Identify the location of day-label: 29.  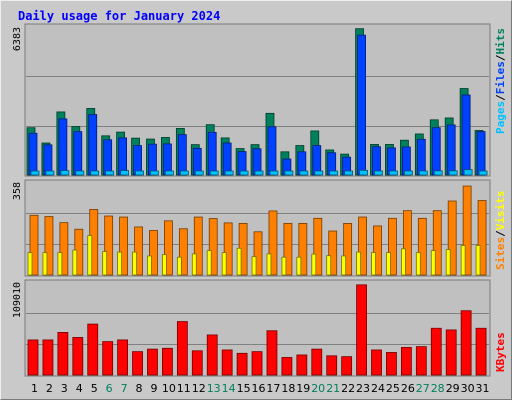
(453, 388).